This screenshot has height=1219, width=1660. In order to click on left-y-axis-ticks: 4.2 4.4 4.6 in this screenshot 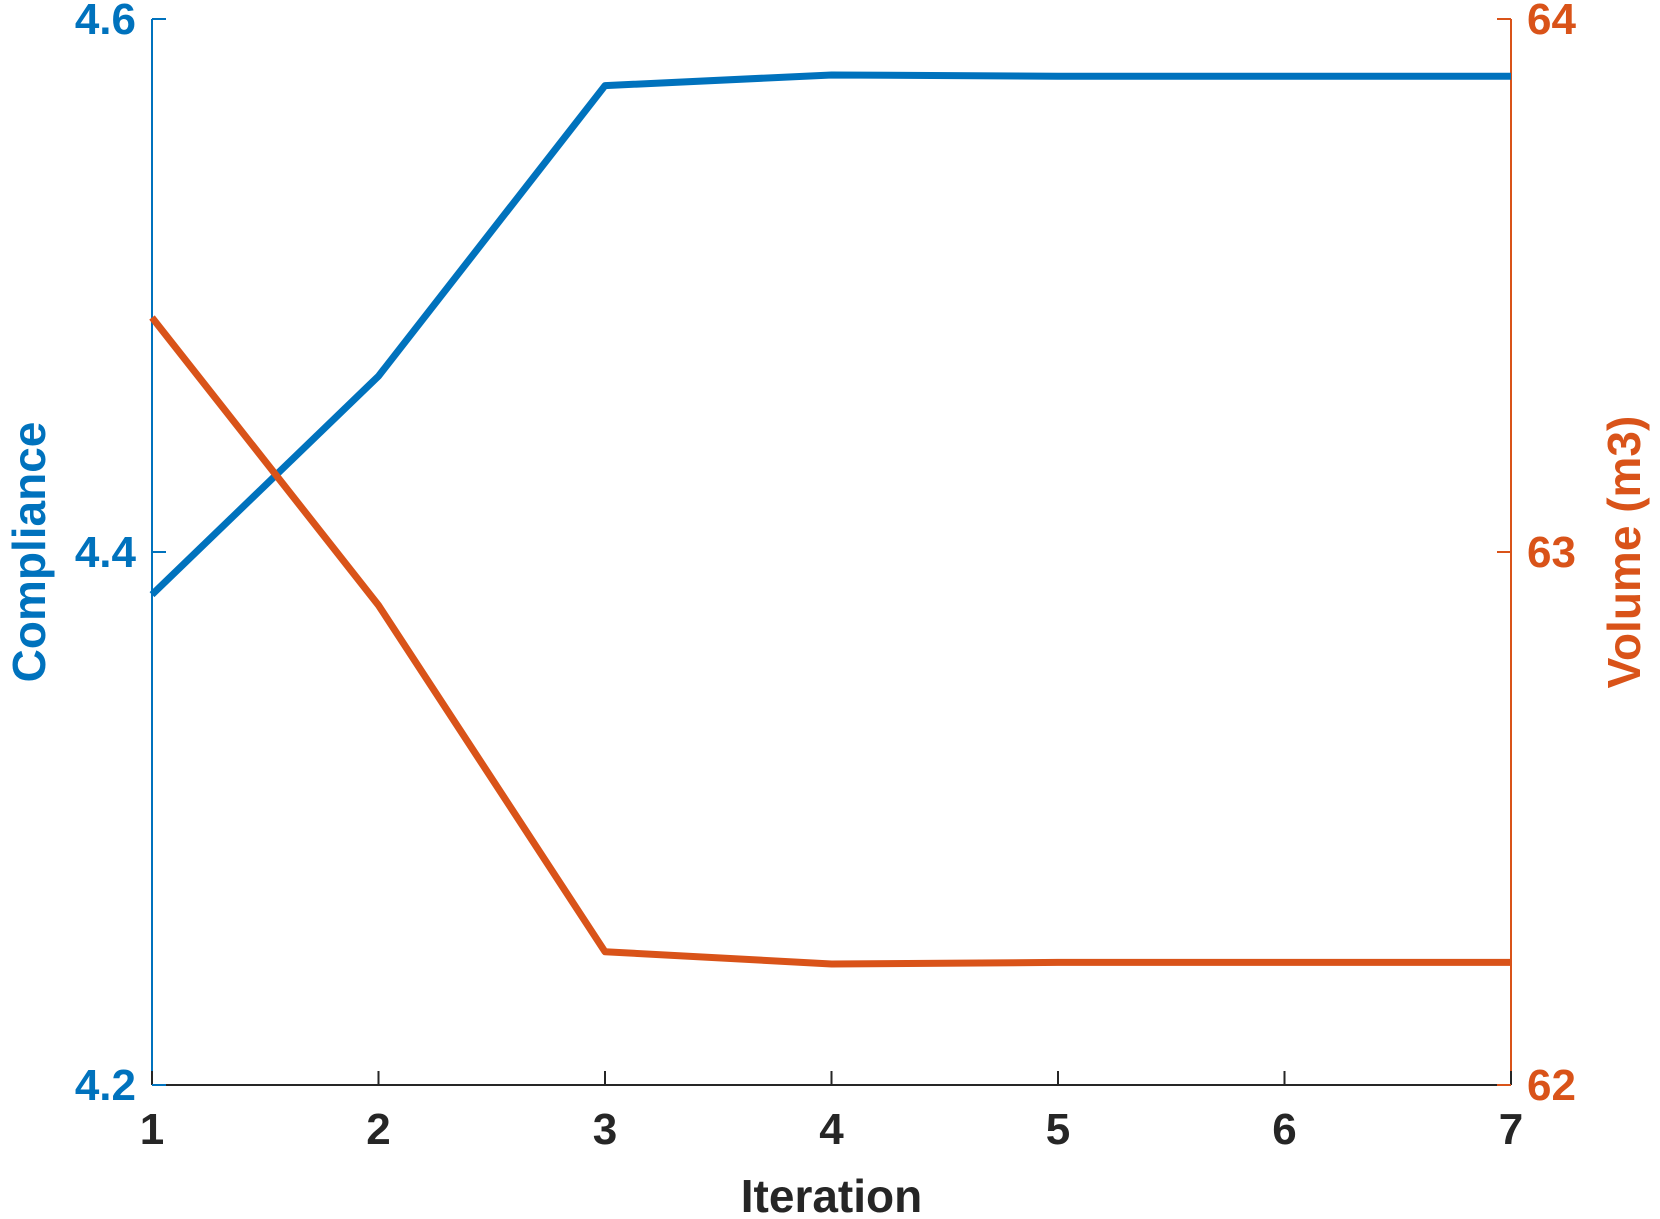, I will do `click(120, 555)`.